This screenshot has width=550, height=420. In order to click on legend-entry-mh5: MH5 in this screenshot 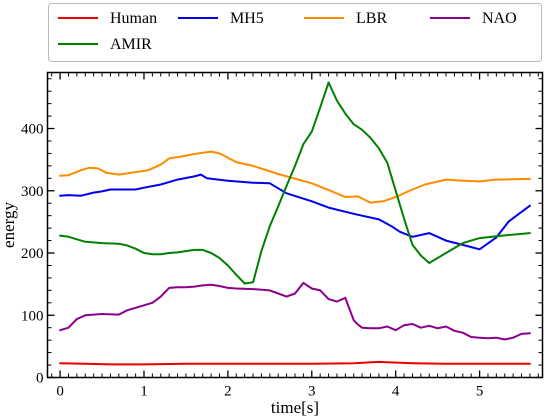, I will do `click(221, 18)`.